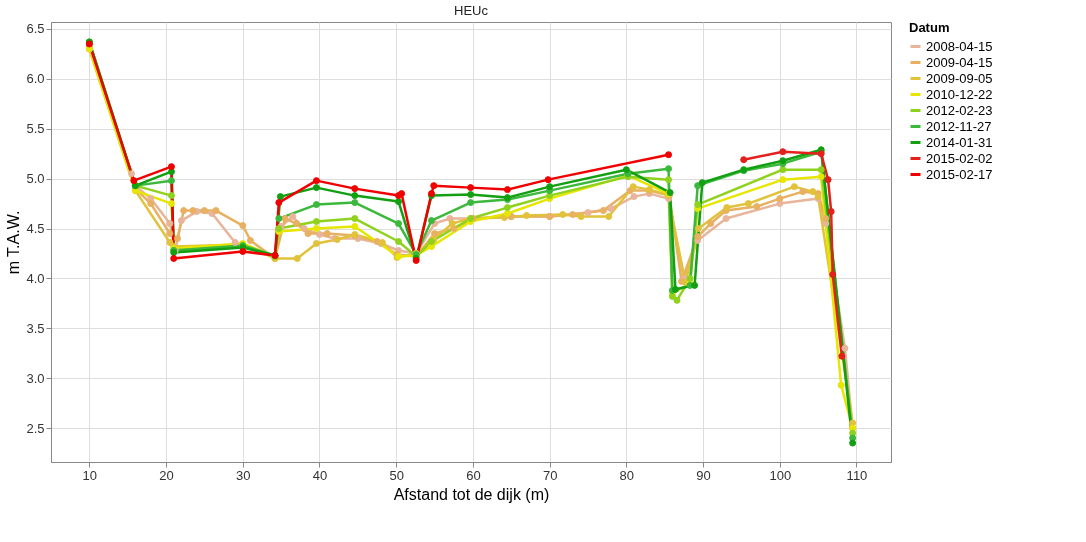 This screenshot has height=542, width=1086. What do you see at coordinates (471, 10) in the screenshot?
I see `chart-title: HEUc` at bounding box center [471, 10].